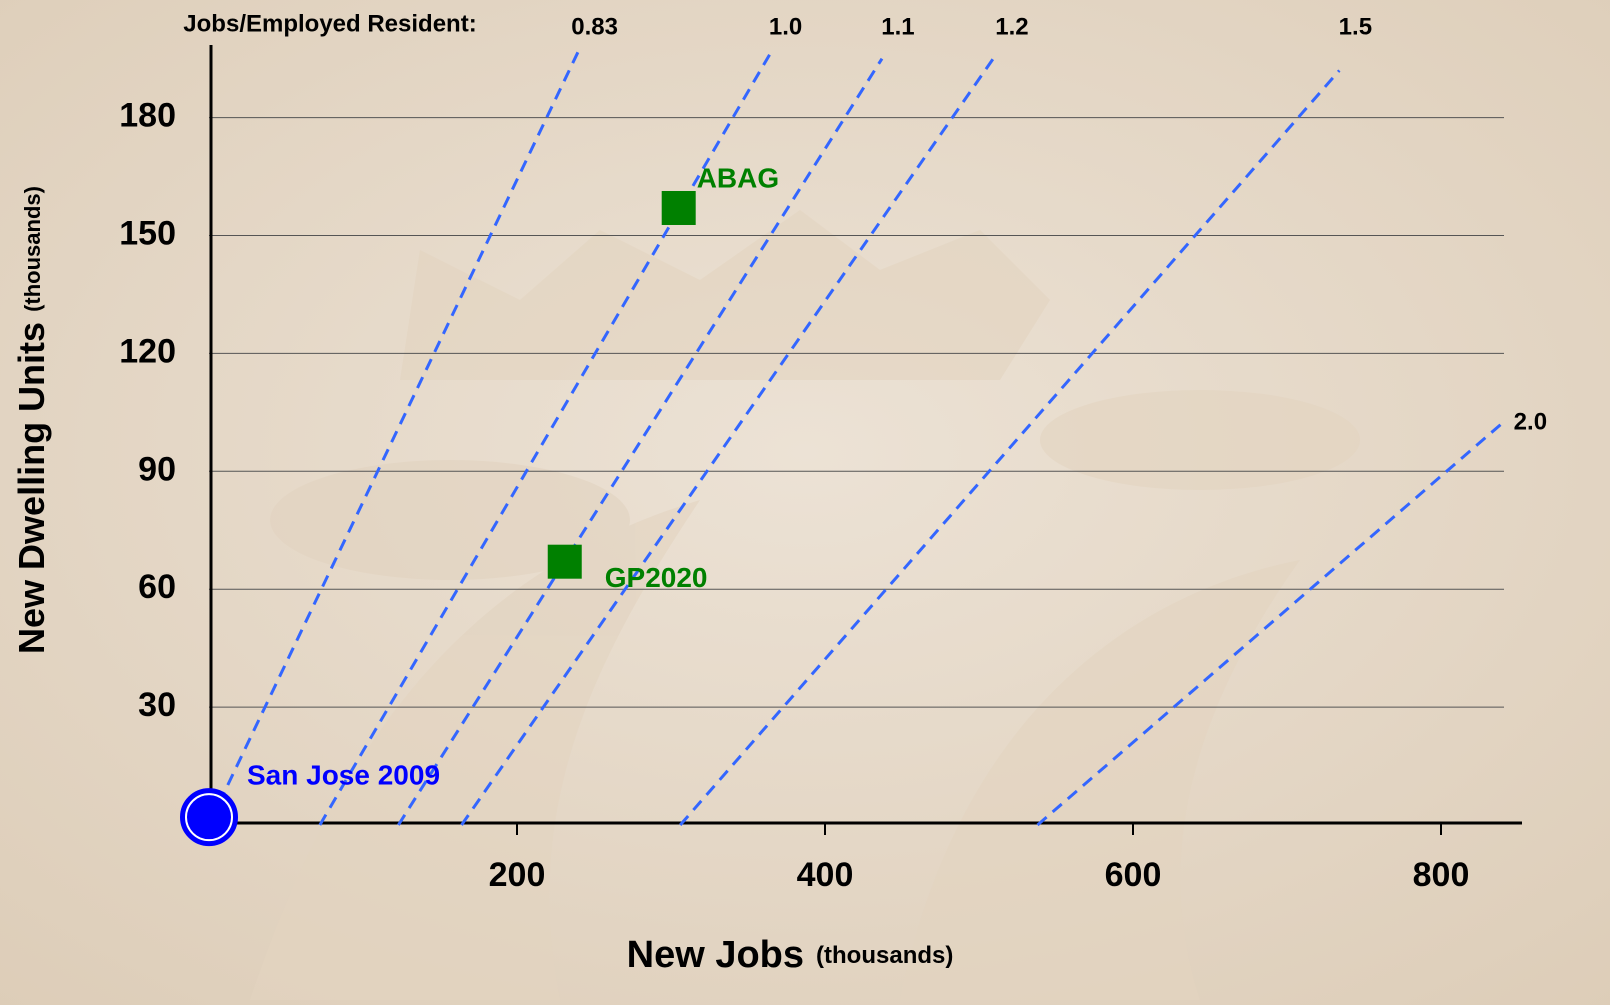 This screenshot has height=1005, width=1610. I want to click on y-tick-label: 150, so click(147, 233).